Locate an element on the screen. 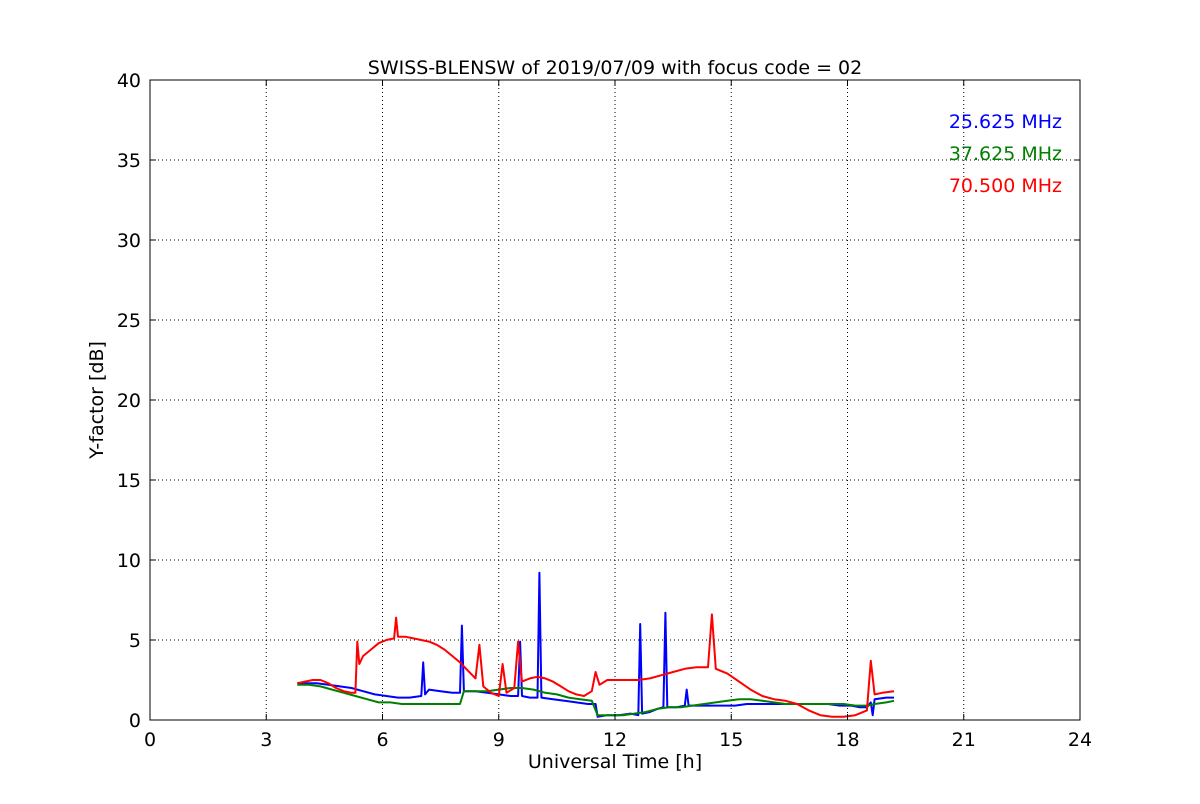  x-tick-label: 24 is located at coordinates (1080, 740).